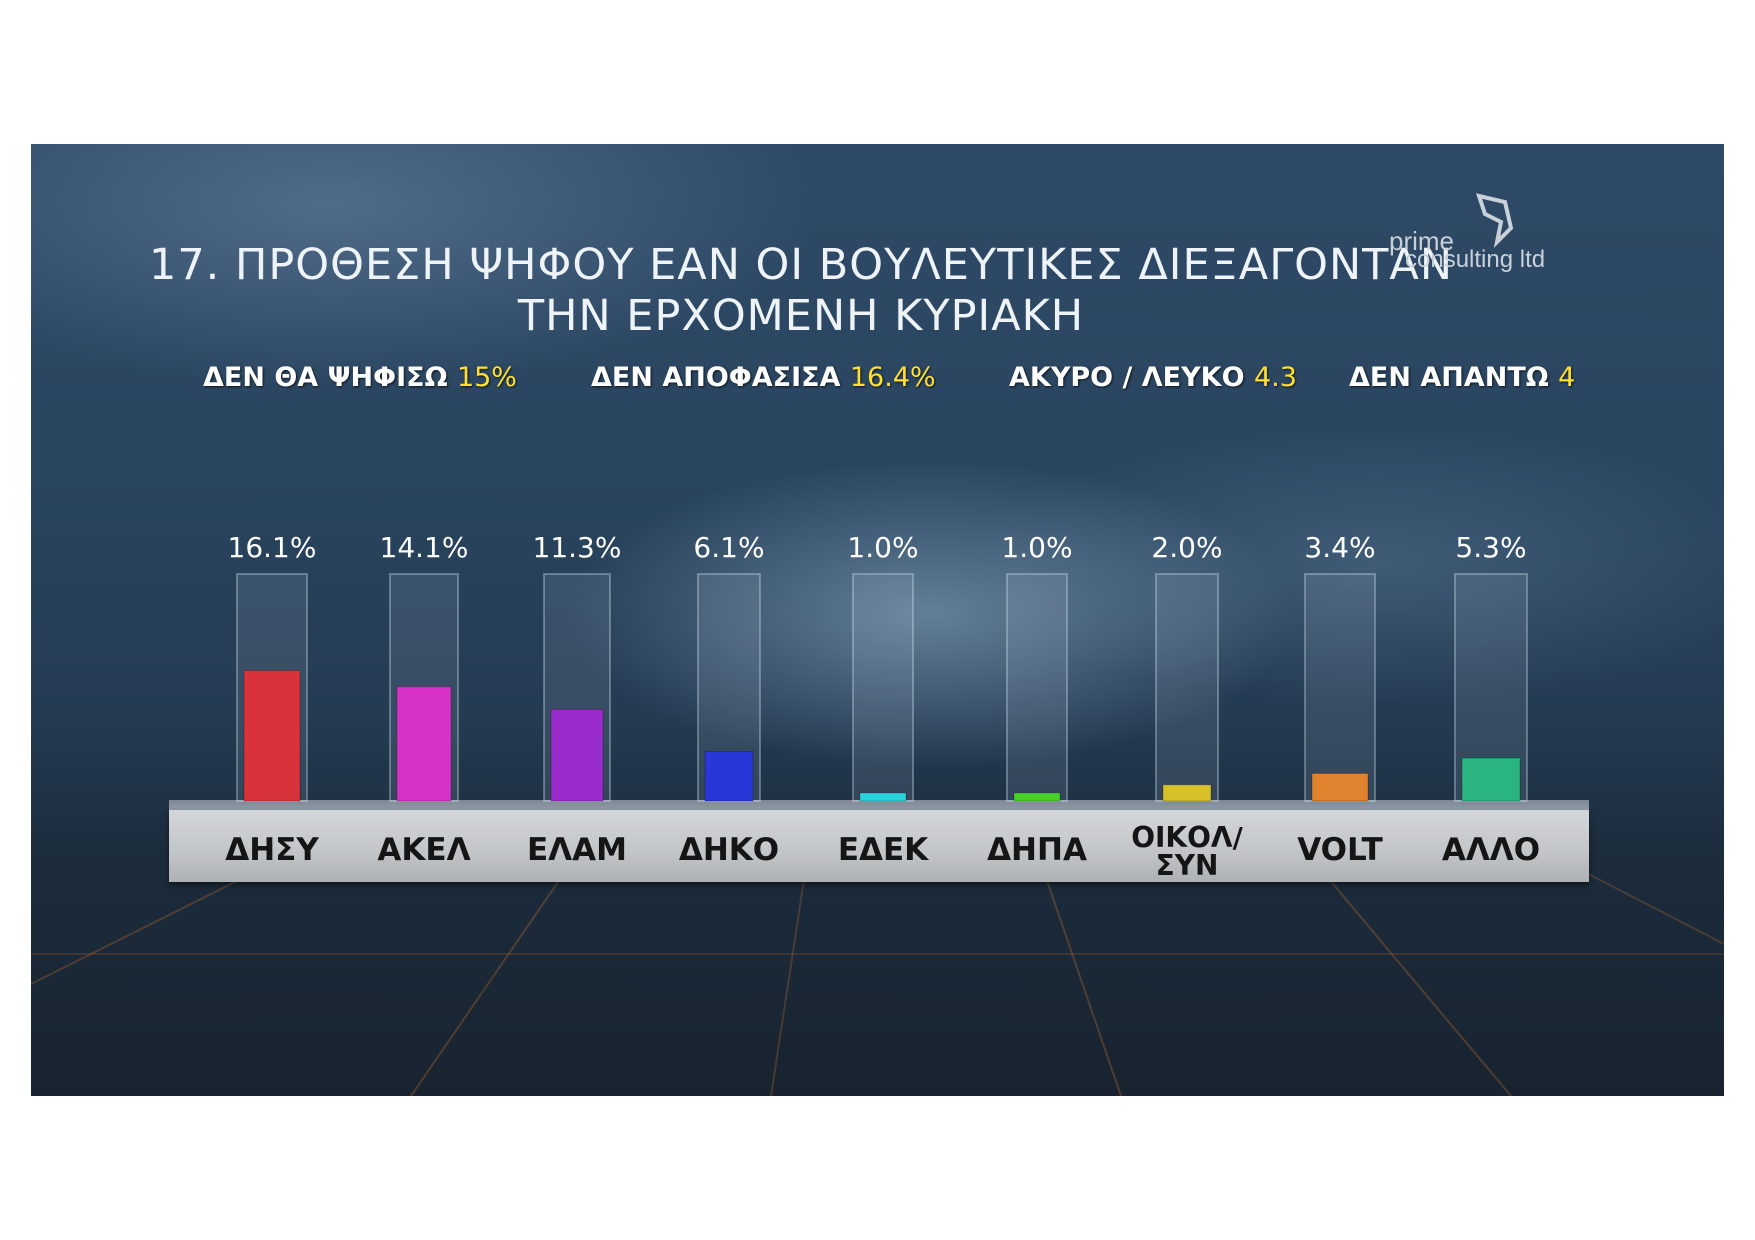 This screenshot has width=1755, height=1240. What do you see at coordinates (1037, 850) in the screenshot?
I see `category-label-5: ΔΗΠΑ` at bounding box center [1037, 850].